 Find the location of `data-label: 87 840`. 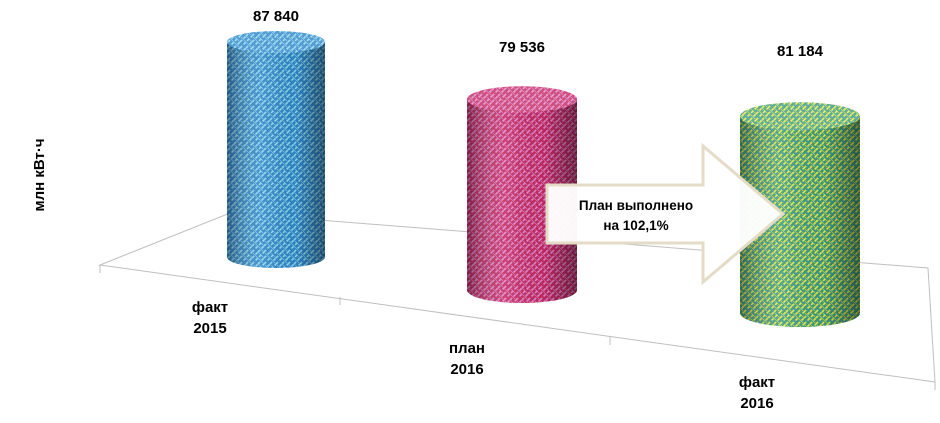

data-label: 87 840 is located at coordinates (276, 16).